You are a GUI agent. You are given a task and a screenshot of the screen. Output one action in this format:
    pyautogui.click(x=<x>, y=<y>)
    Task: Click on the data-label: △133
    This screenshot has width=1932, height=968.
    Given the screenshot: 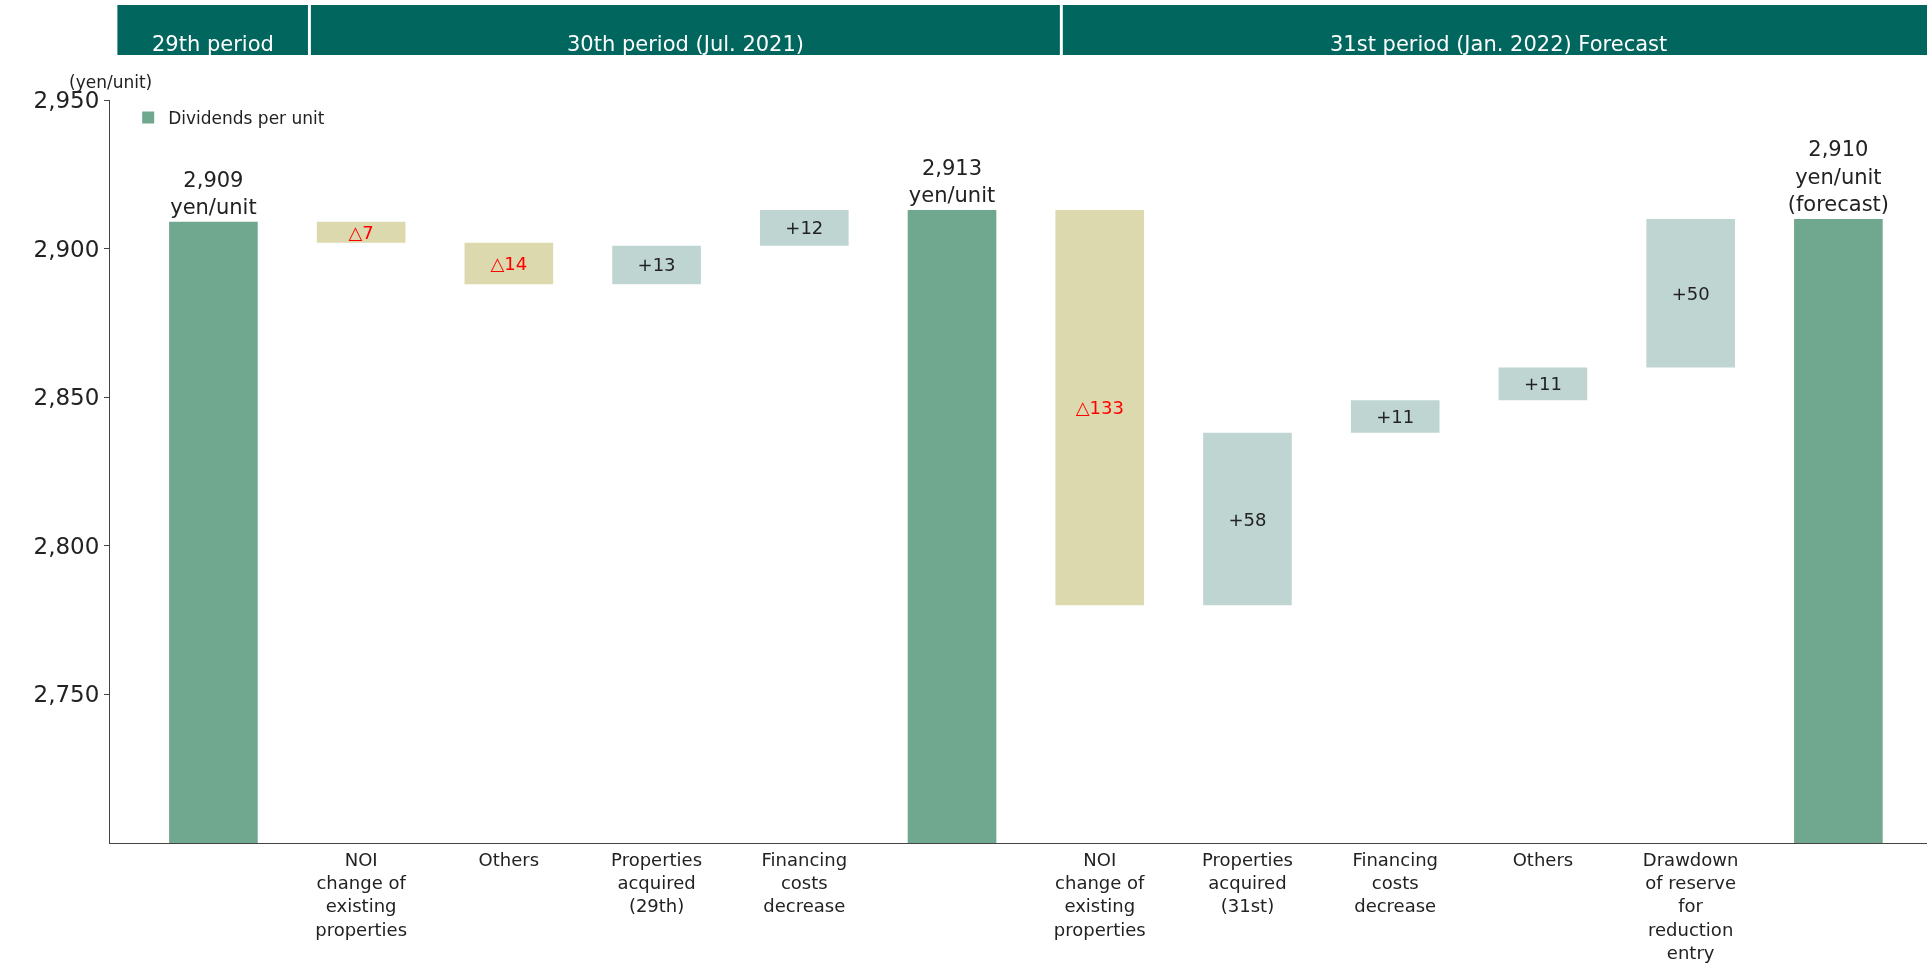 What is the action you would take?
    pyautogui.click(x=1099, y=408)
    